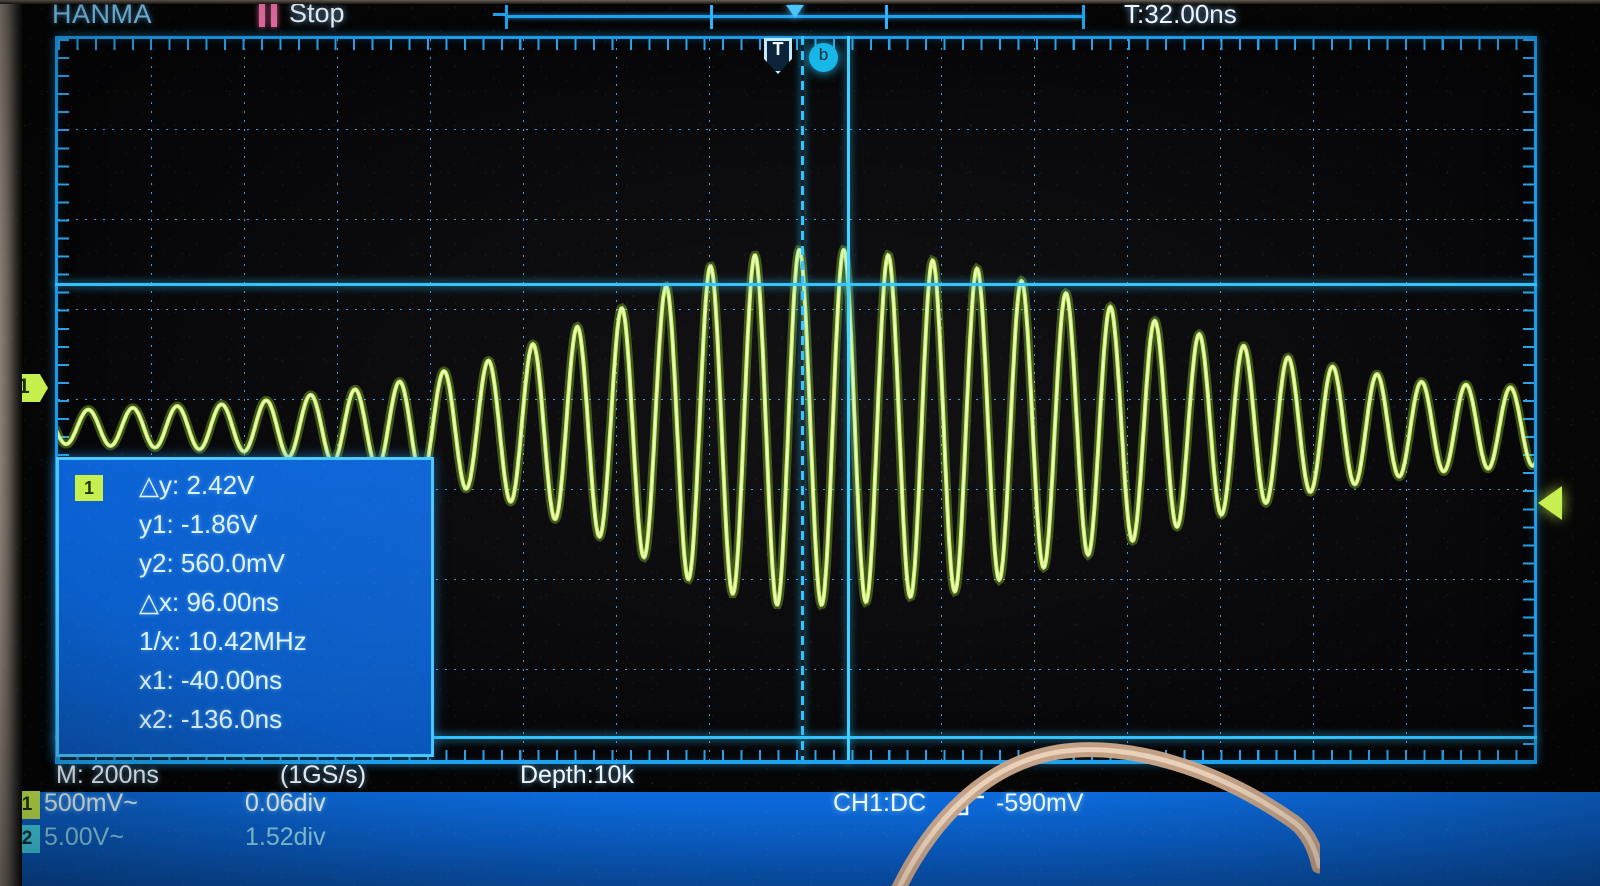  Describe the element at coordinates (212, 563) in the screenshot. I see `measurement-row-y2: y2: 560.0mV` at that location.